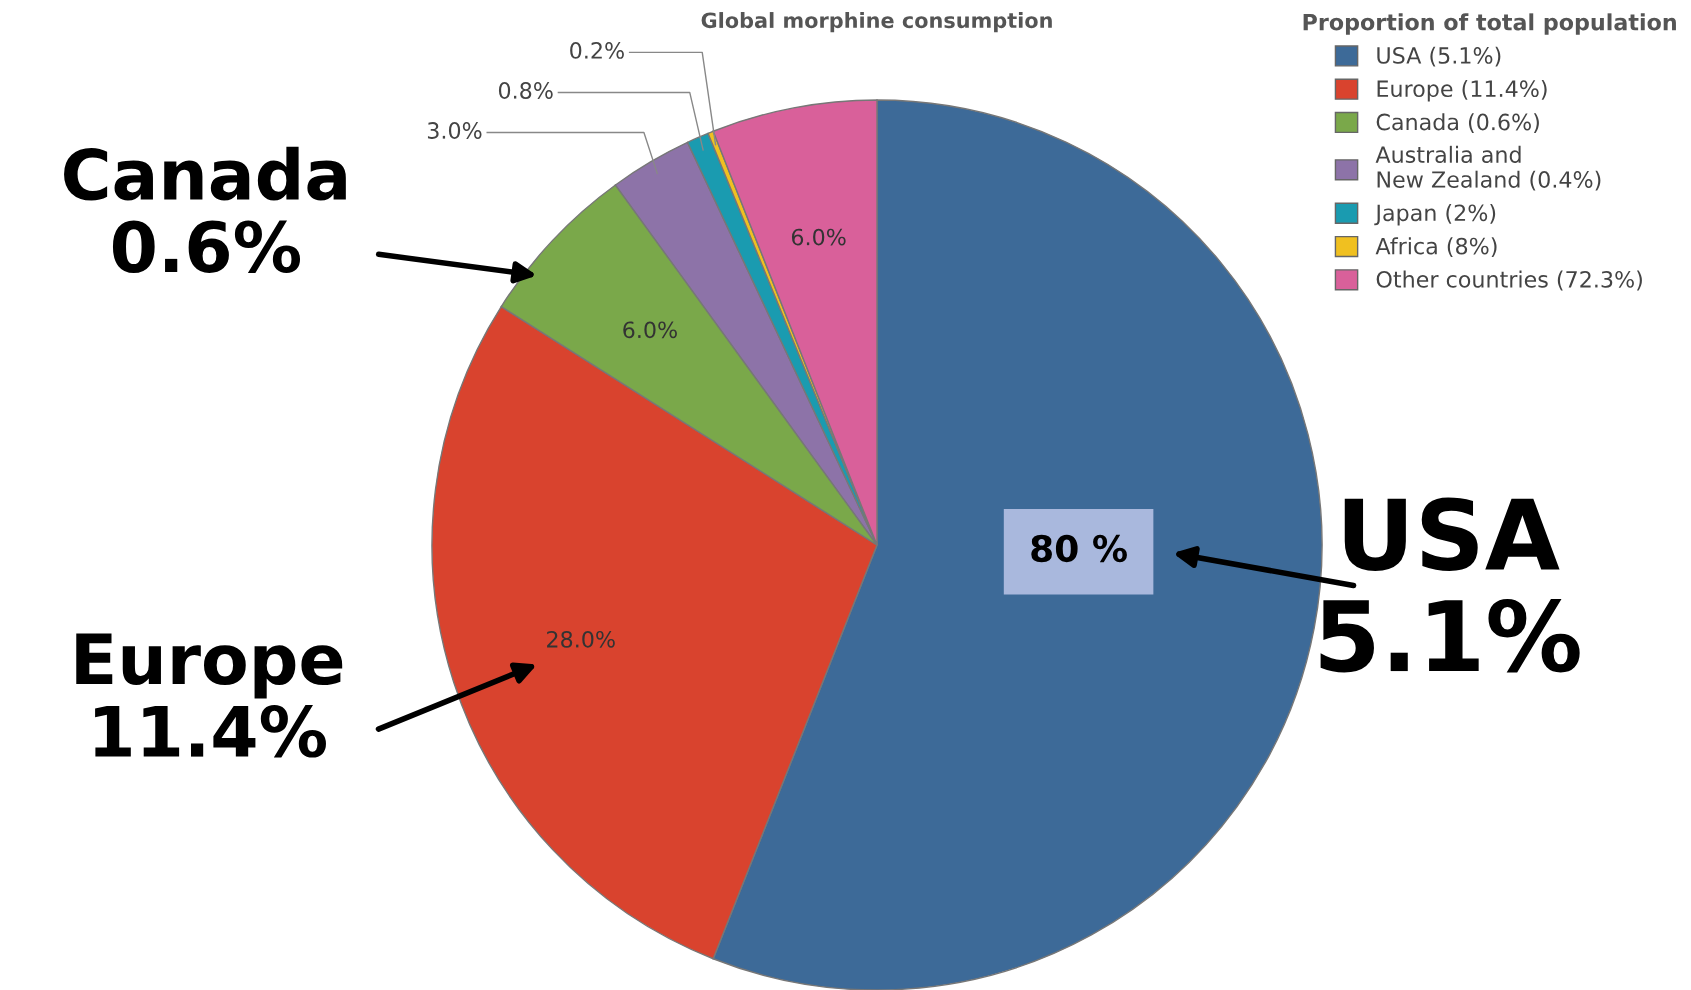 Image resolution: width=1691 pixels, height=990 pixels. What do you see at coordinates (1457, 123) in the screenshot?
I see `legend-label: Canada (0.6%)` at bounding box center [1457, 123].